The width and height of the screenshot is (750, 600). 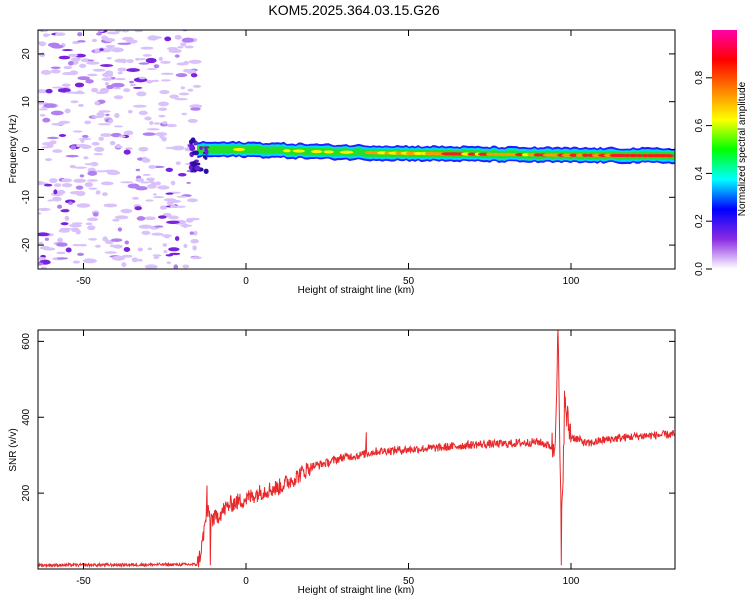 What do you see at coordinates (26, 54) in the screenshot?
I see `spectrogram-y-tick-label: 20` at bounding box center [26, 54].